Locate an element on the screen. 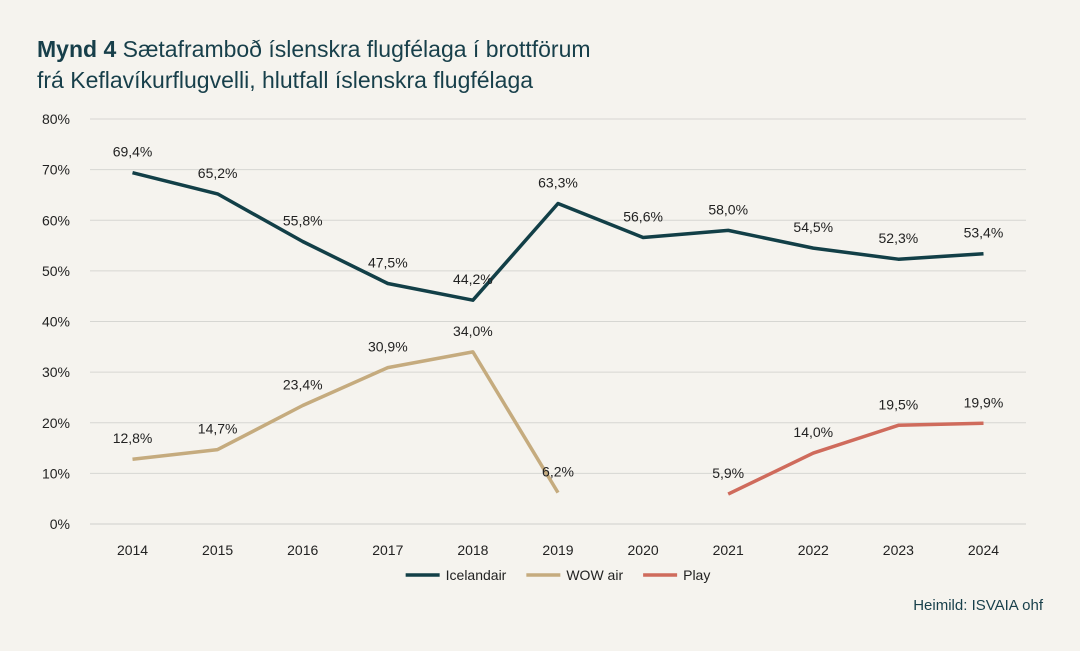 The height and width of the screenshot is (651, 1080). y-tick-label: 20% is located at coordinates (56, 423).